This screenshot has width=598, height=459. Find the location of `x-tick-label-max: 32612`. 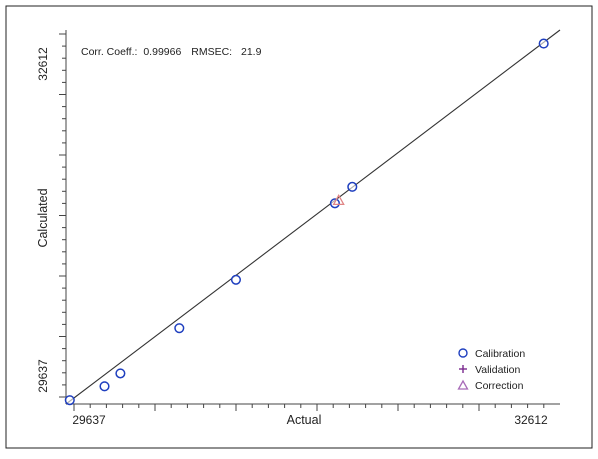

x-tick-label-max: 32612 is located at coordinates (531, 420).